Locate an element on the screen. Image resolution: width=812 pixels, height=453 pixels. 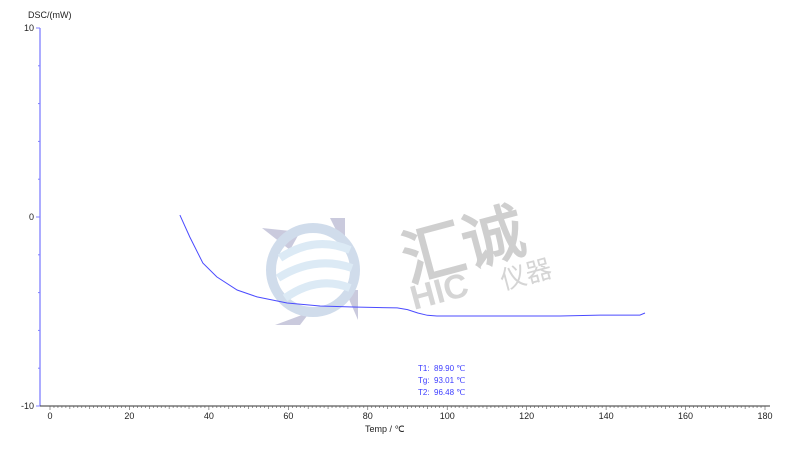
annotation-label: T1: is located at coordinates (424, 368).